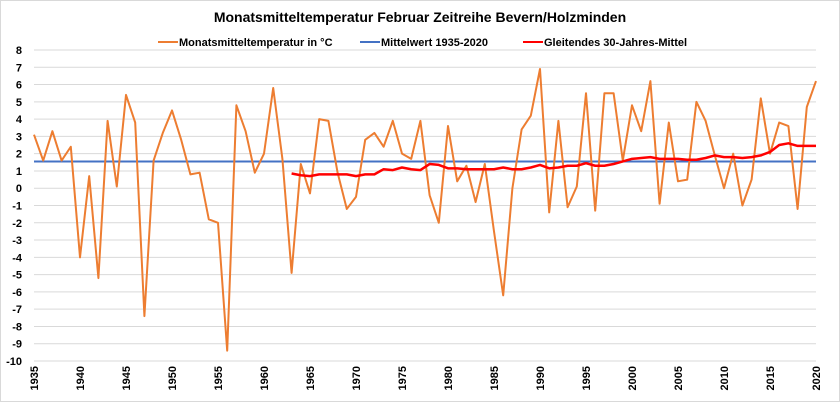 This screenshot has height=402, width=840. I want to click on y-tick-label: -4, so click(17, 258).